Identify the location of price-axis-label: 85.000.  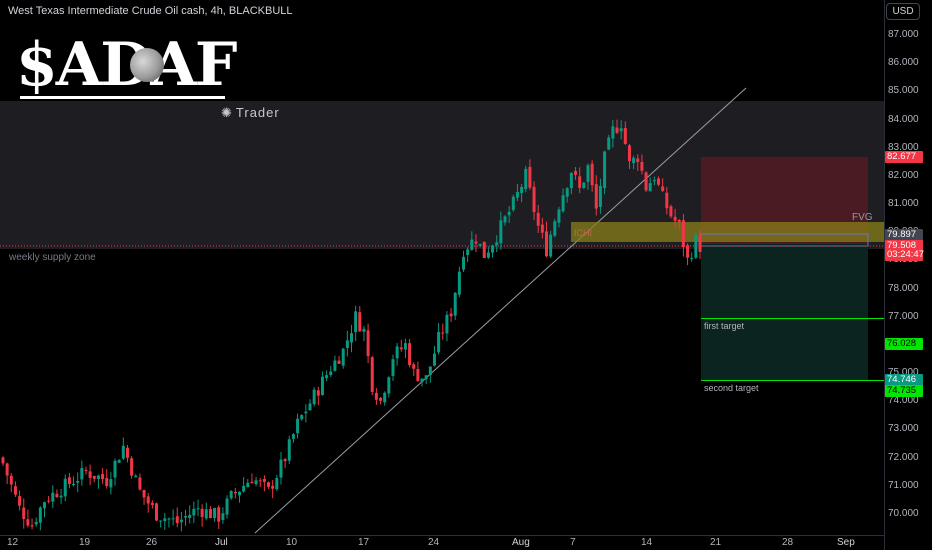
(903, 91).